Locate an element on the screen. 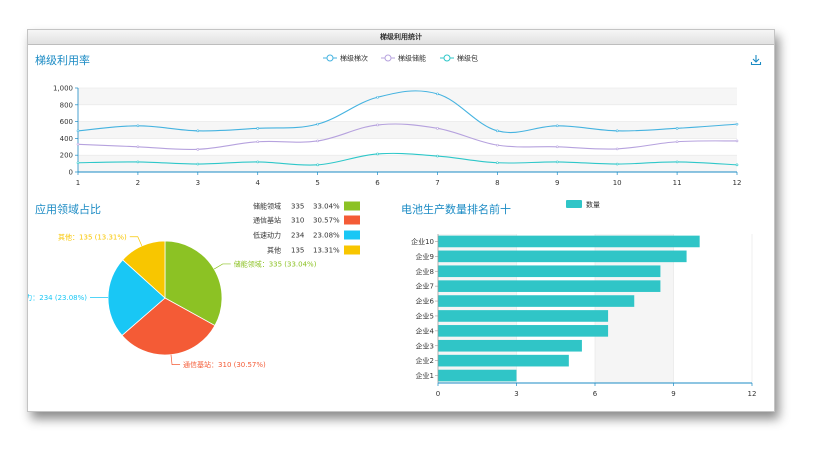 Image resolution: width=833 pixels, height=471 pixels. pie-legend-value: 310 is located at coordinates (297, 221).